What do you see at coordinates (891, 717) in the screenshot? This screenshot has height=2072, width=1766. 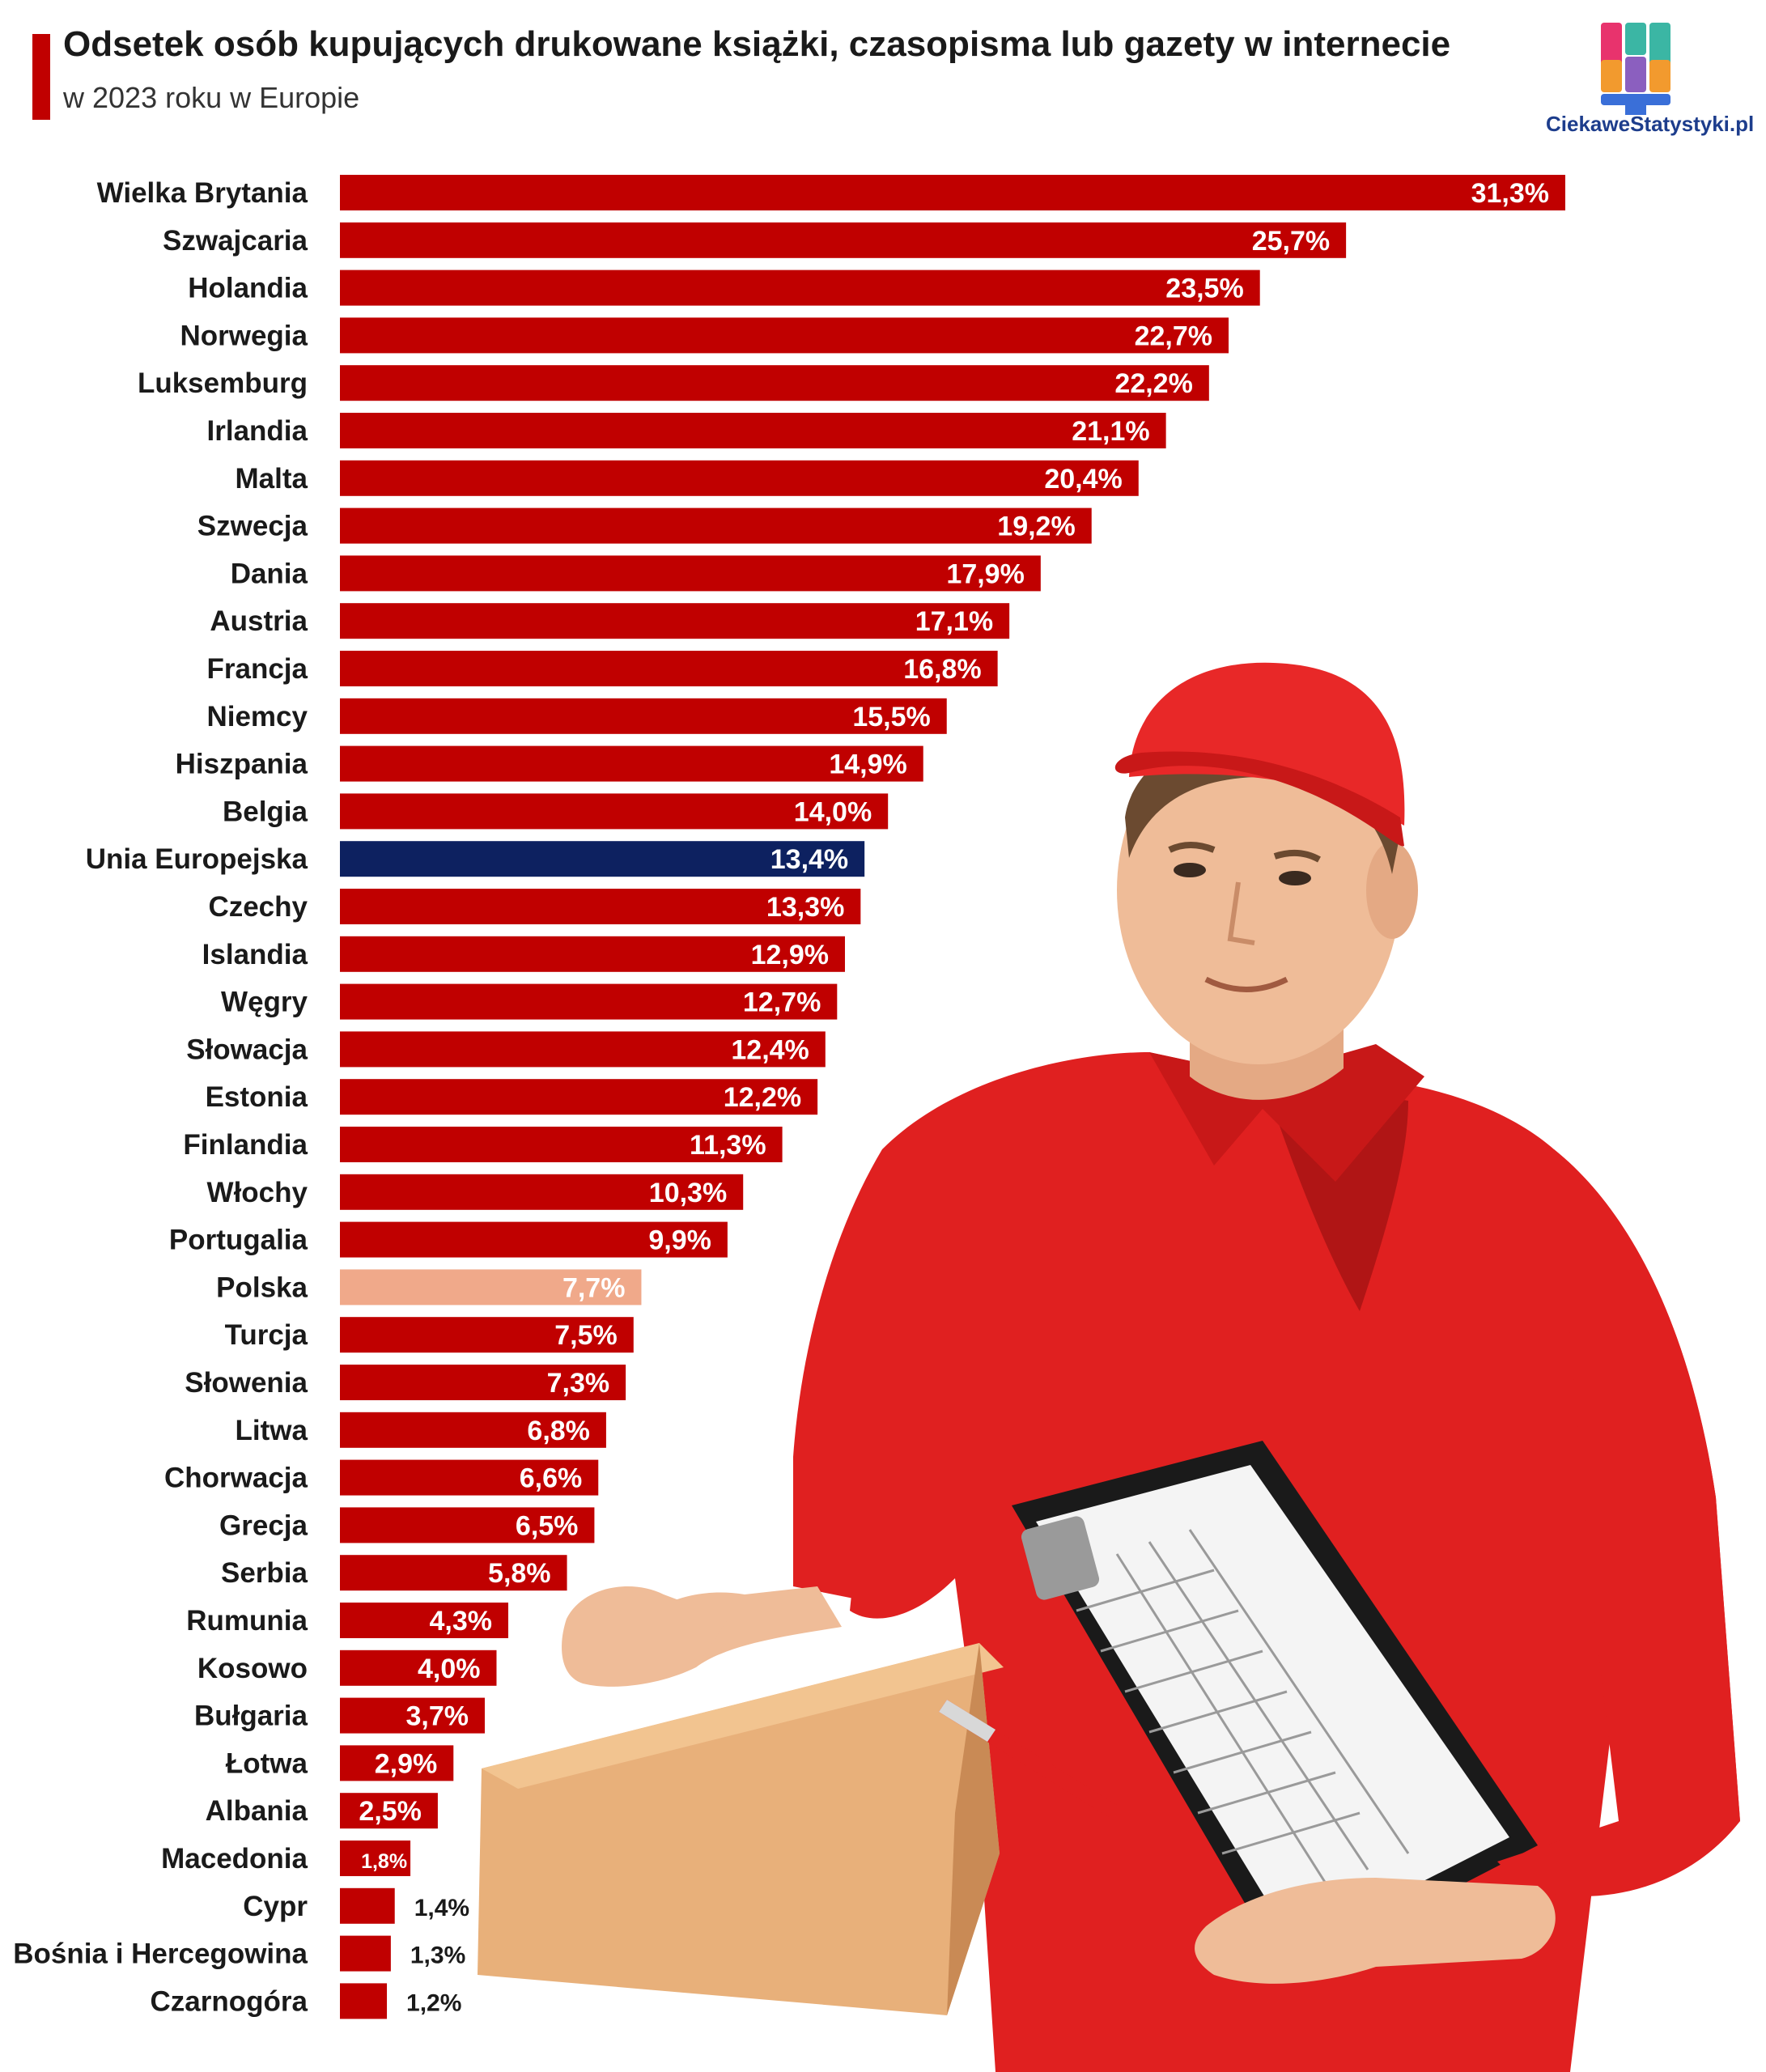 I see `value-label: 15,5%` at bounding box center [891, 717].